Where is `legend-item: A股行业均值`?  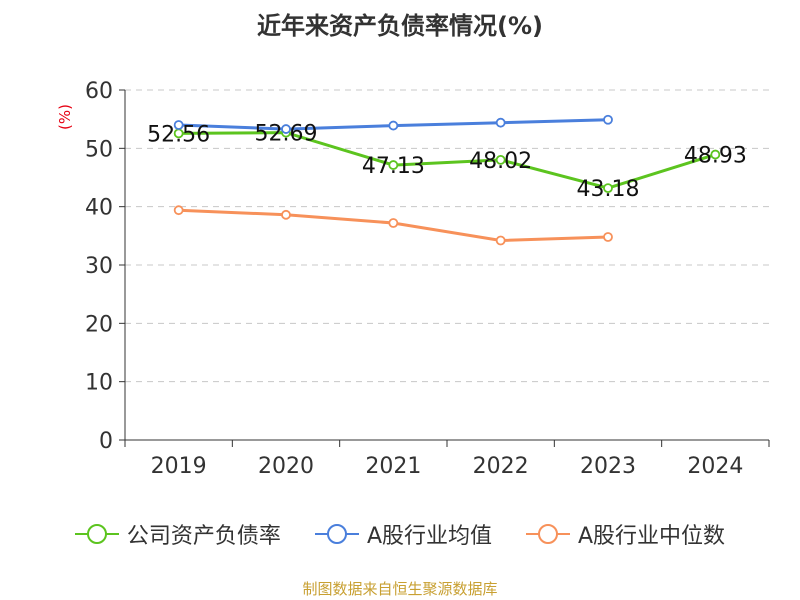 legend-item: A股行业均值 is located at coordinates (403, 534).